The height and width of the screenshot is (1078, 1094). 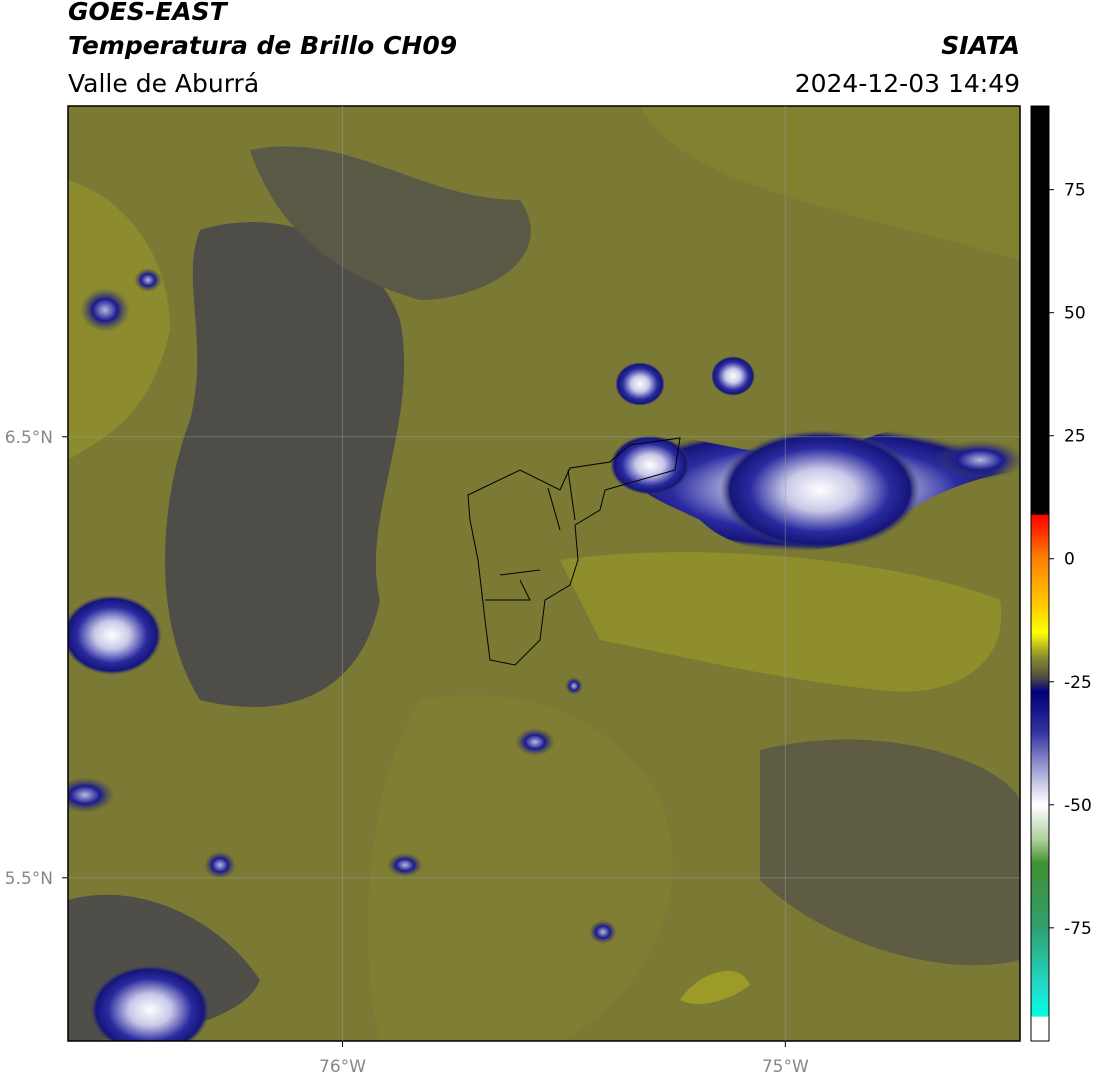 What do you see at coordinates (163, 83) in the screenshot?
I see `region: Valle de Aburrá` at bounding box center [163, 83].